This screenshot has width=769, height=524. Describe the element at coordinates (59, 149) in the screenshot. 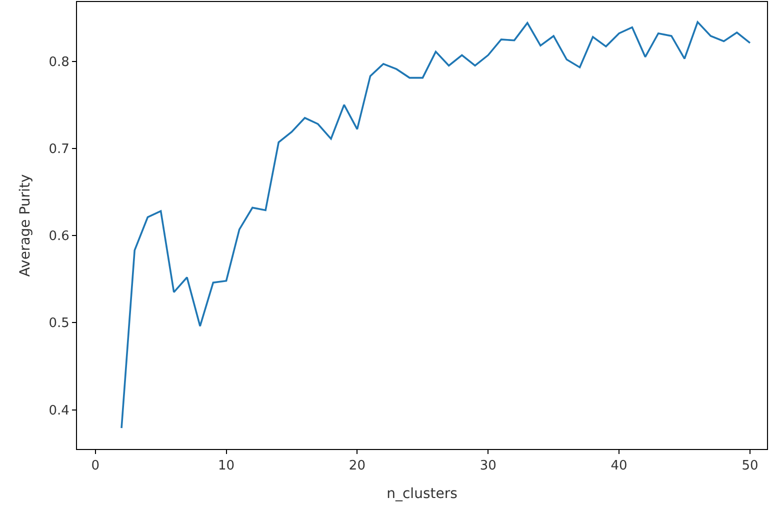

I see `y-tick-label: 0.7` at that location.